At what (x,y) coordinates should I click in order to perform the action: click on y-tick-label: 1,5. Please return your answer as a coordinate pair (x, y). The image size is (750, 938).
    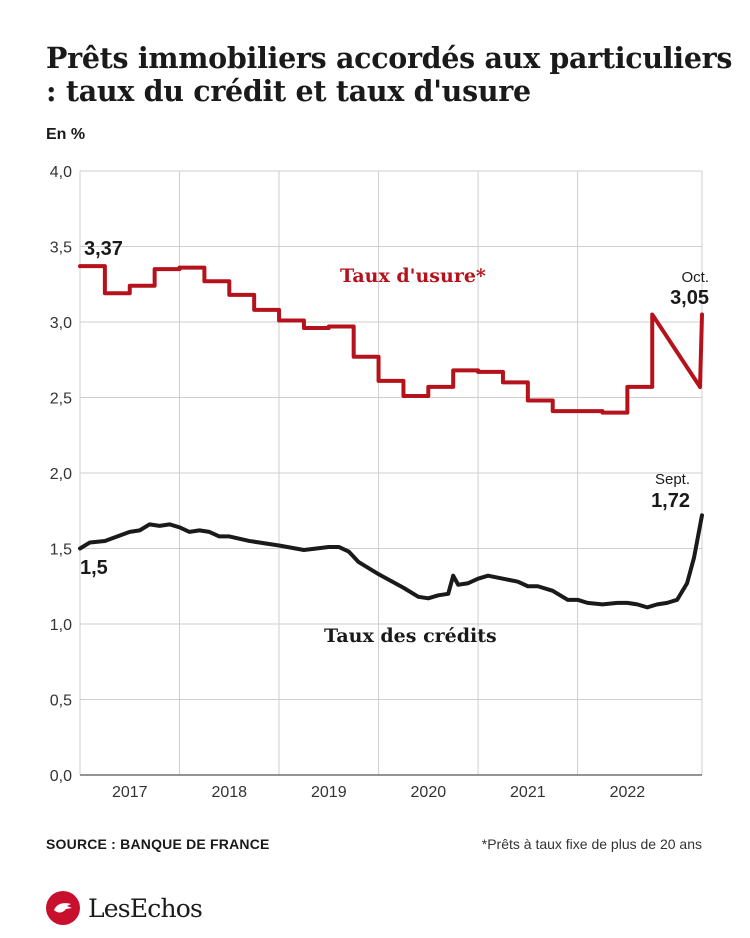
    Looking at the image, I should click on (61, 550).